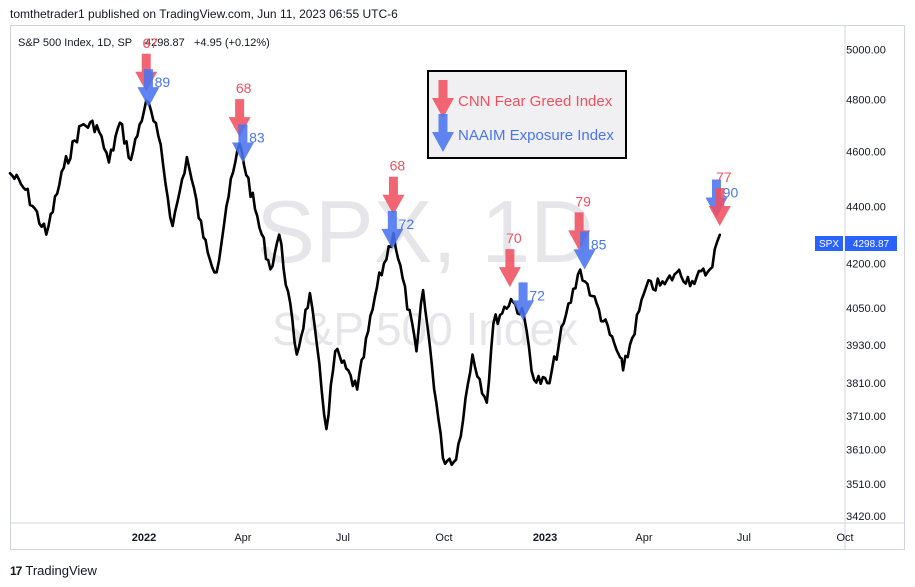 This screenshot has width=915, height=587. I want to click on naaim-value-label: 90, so click(731, 193).